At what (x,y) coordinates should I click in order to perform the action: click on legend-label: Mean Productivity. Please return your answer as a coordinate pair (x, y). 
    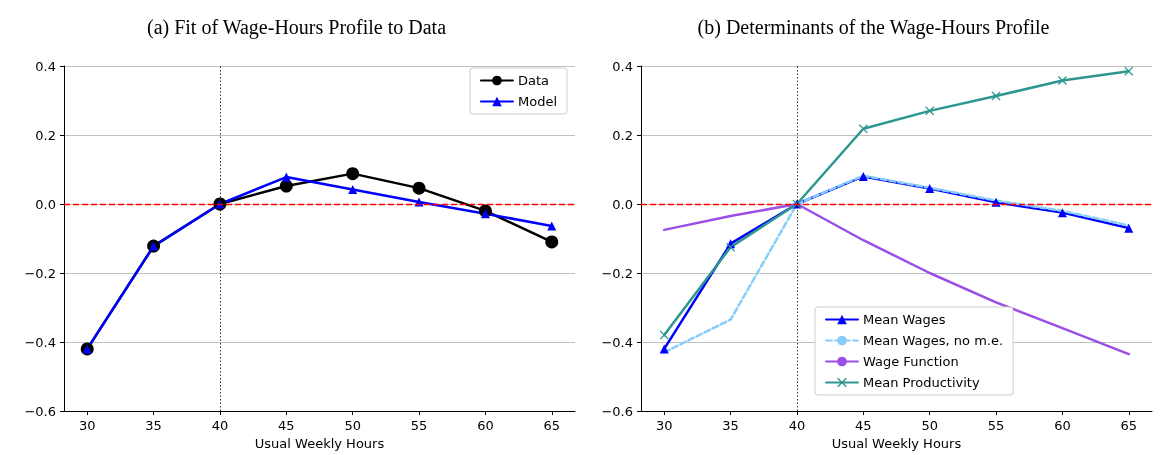
    Looking at the image, I should click on (921, 382).